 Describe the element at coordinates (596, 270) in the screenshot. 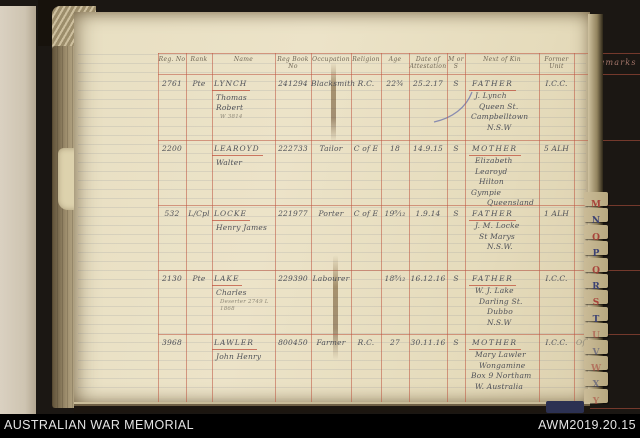

I see `tab-letter: Q` at that location.